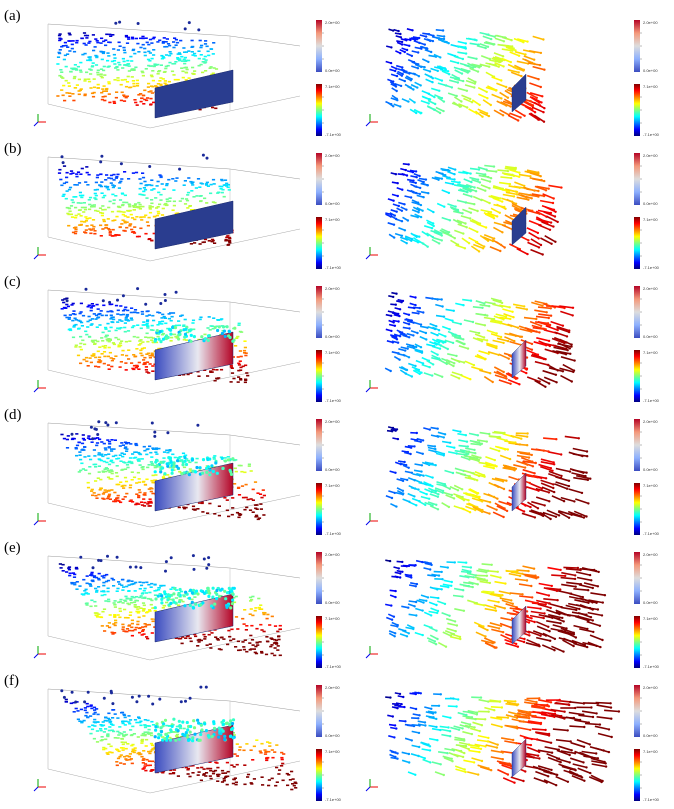 This screenshot has width=674, height=809. I want to click on colorbar-displacement: 2.0e+000.0e+00, so click(328, 711).